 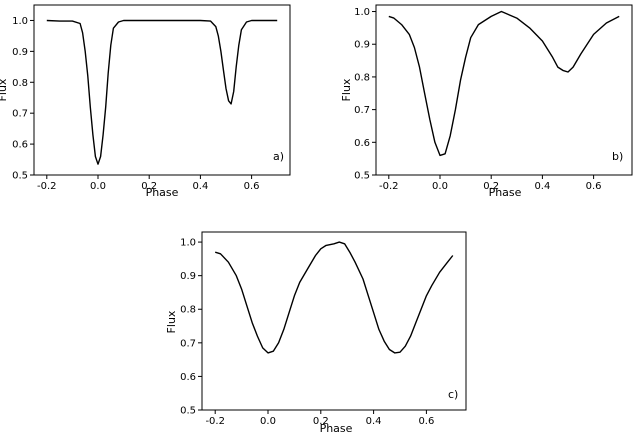 I want to click on panel-c-ylabel: Flux, so click(x=171, y=321).